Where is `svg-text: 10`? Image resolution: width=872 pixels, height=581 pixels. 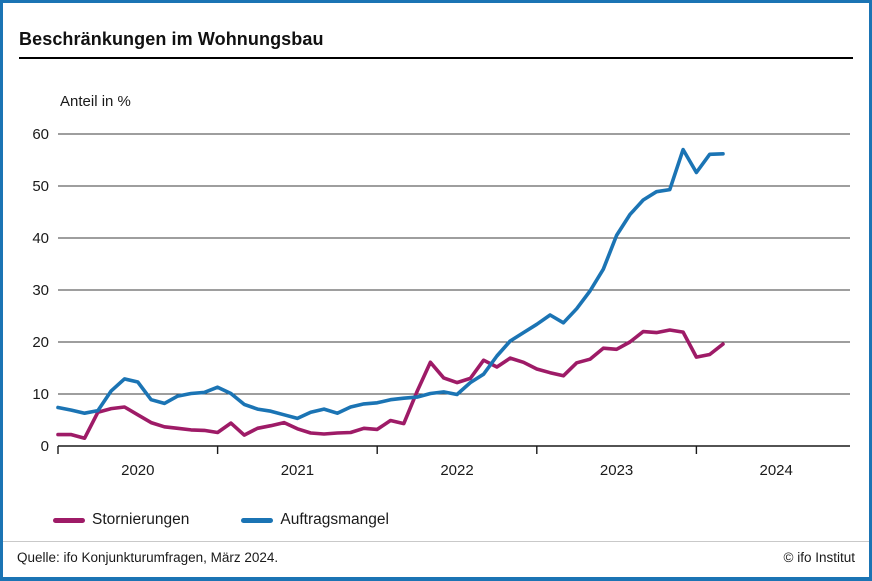
svg-text: 10 is located at coordinates (40, 394).